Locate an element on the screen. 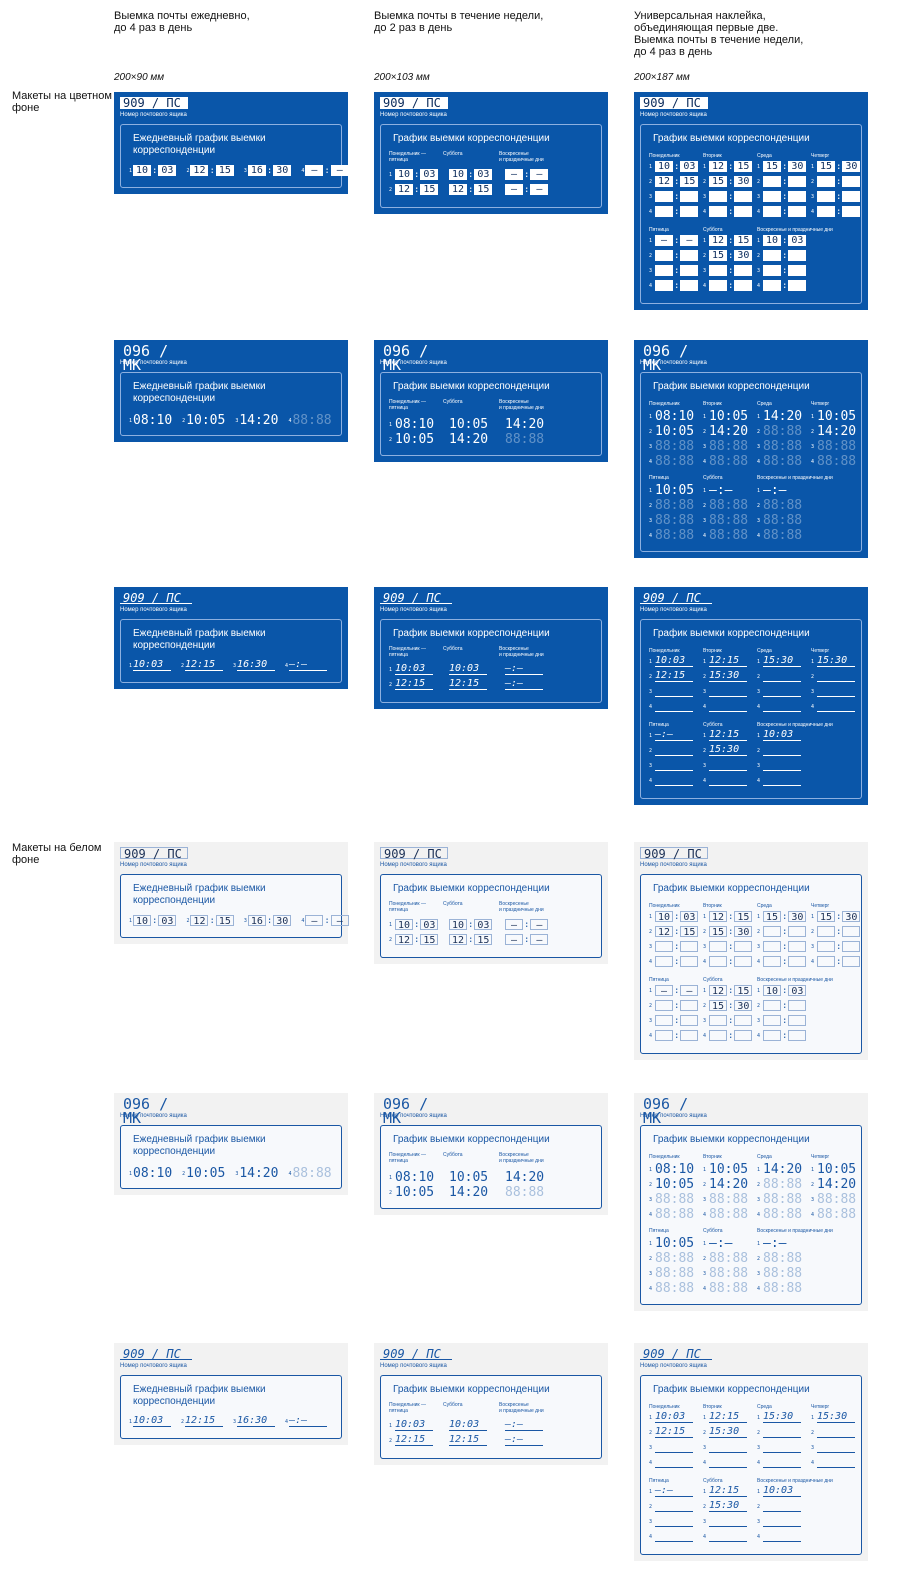 This screenshot has height=1576, width=900. daily-slot: 2 10:05 is located at coordinates (203, 420).